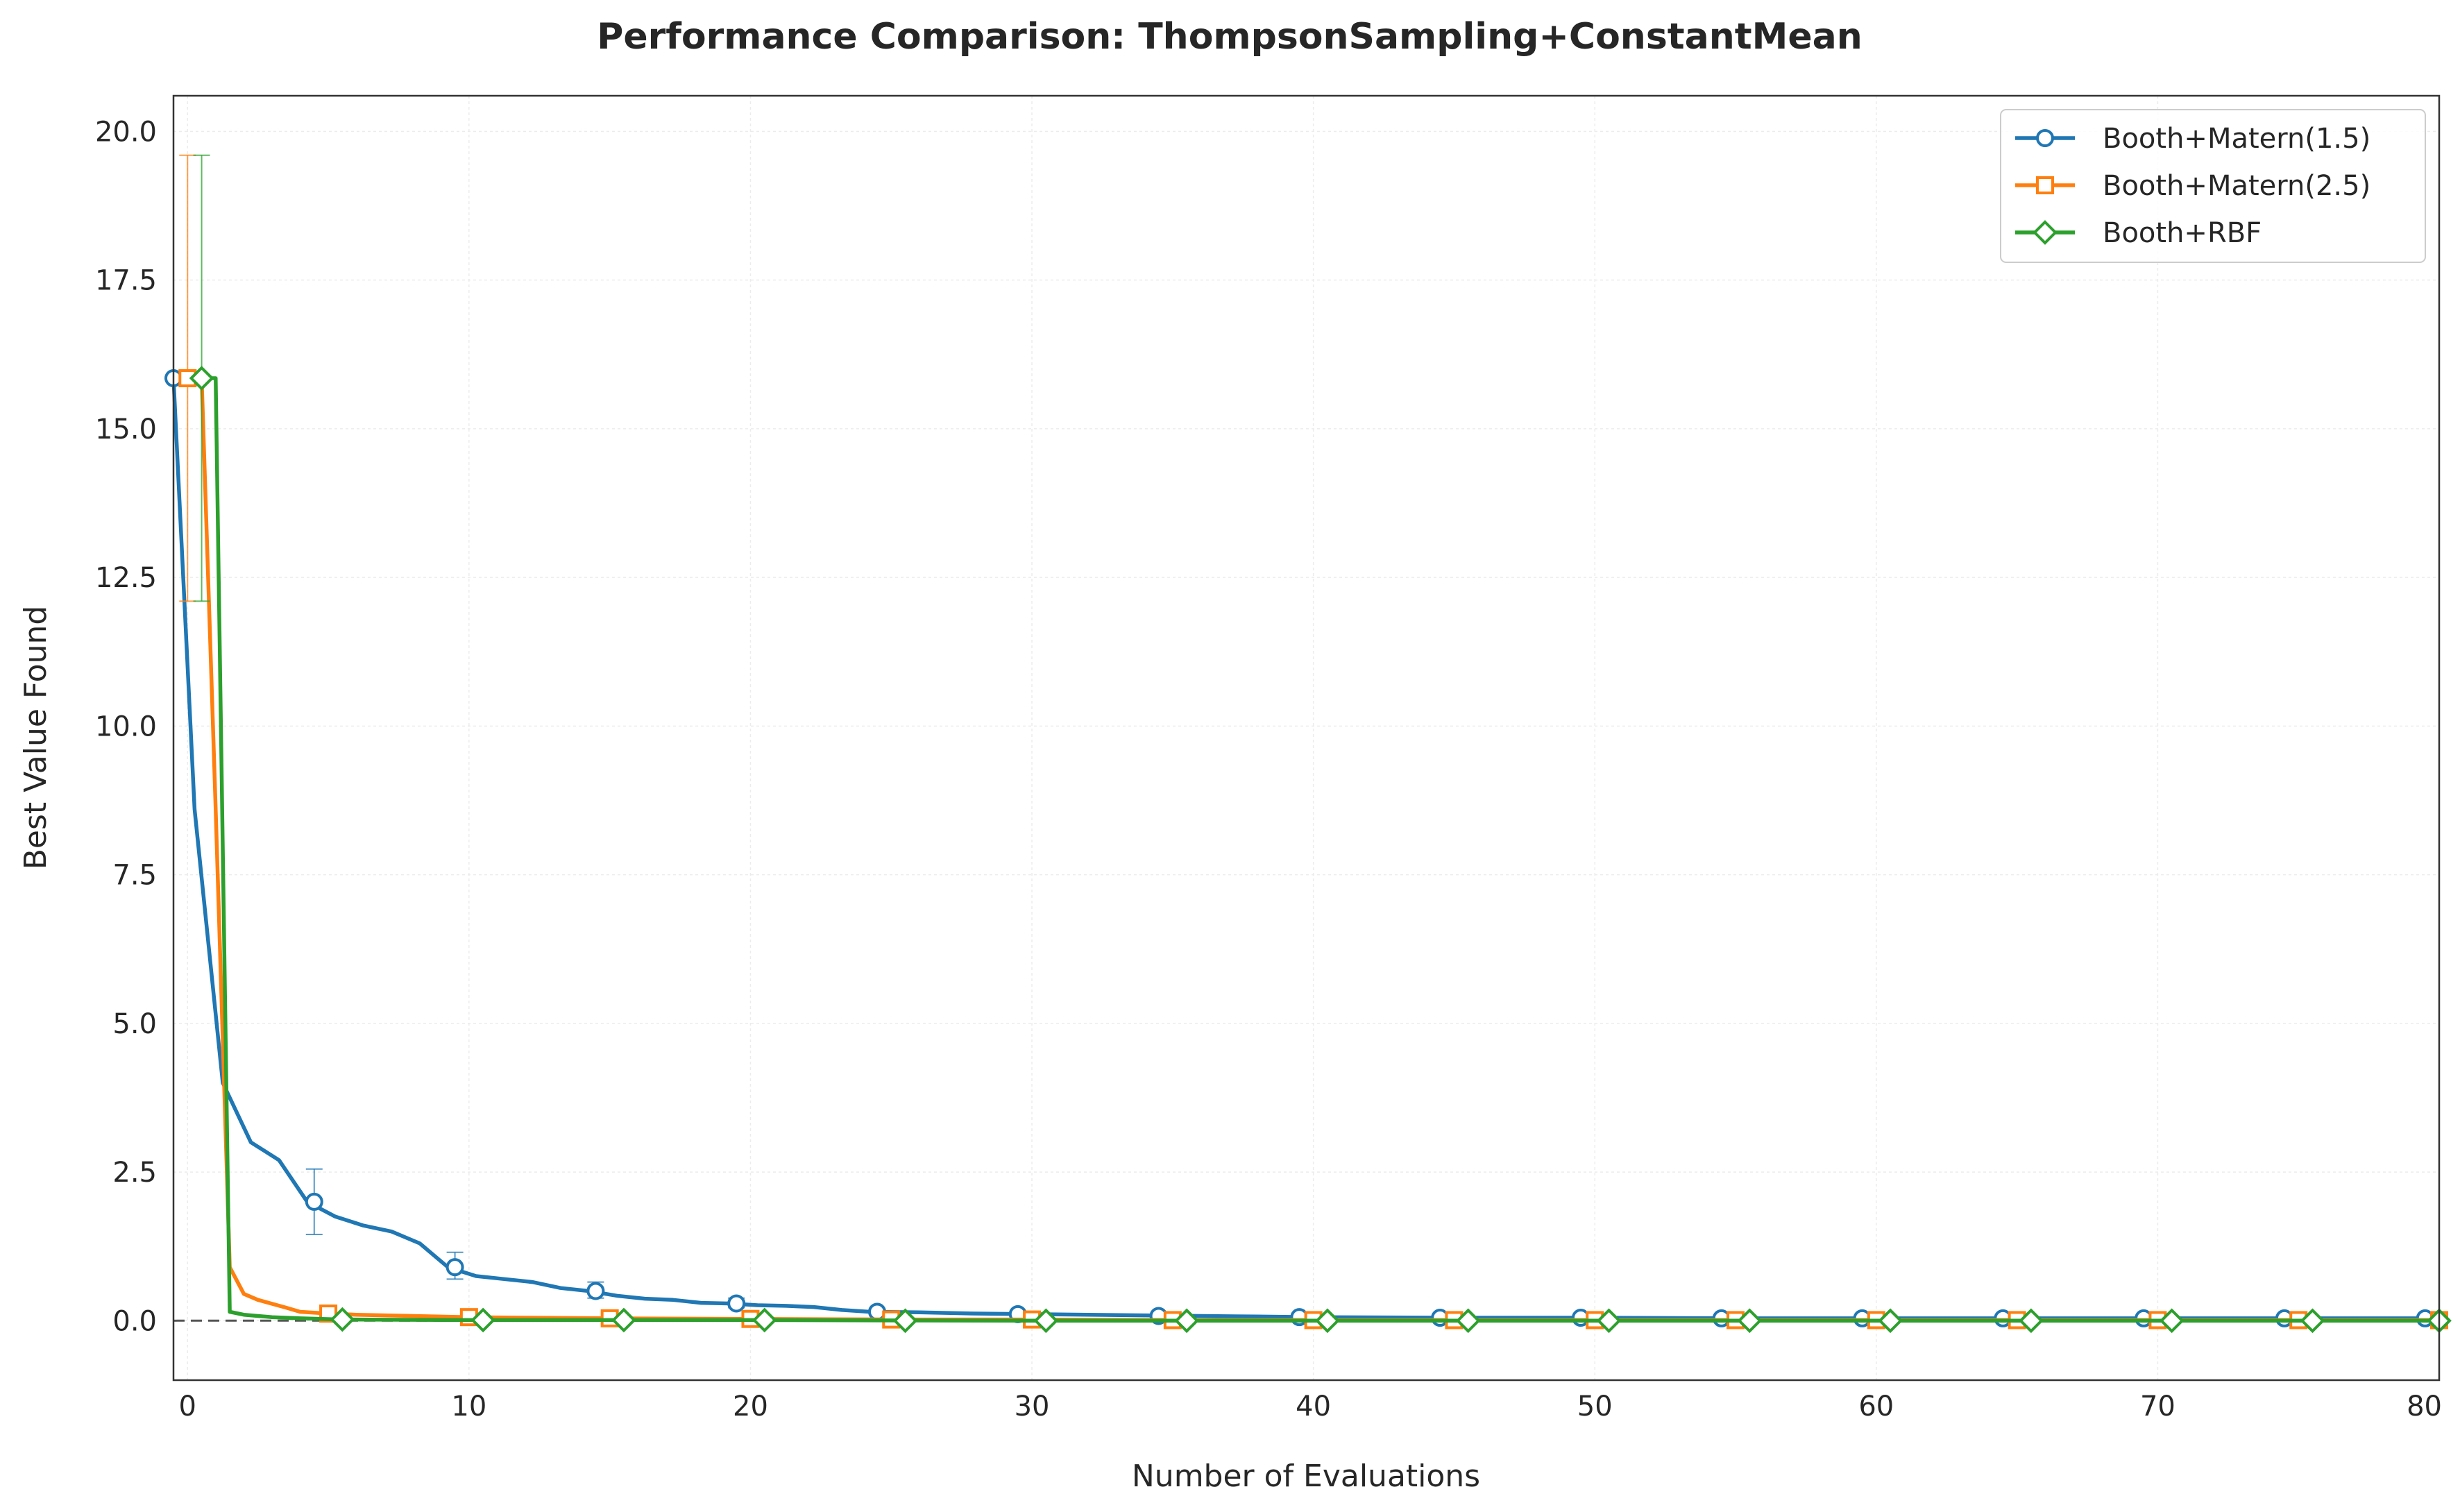 This screenshot has height=1512, width=2460. I want to click on y-tick-label: 12.5, so click(126, 578).